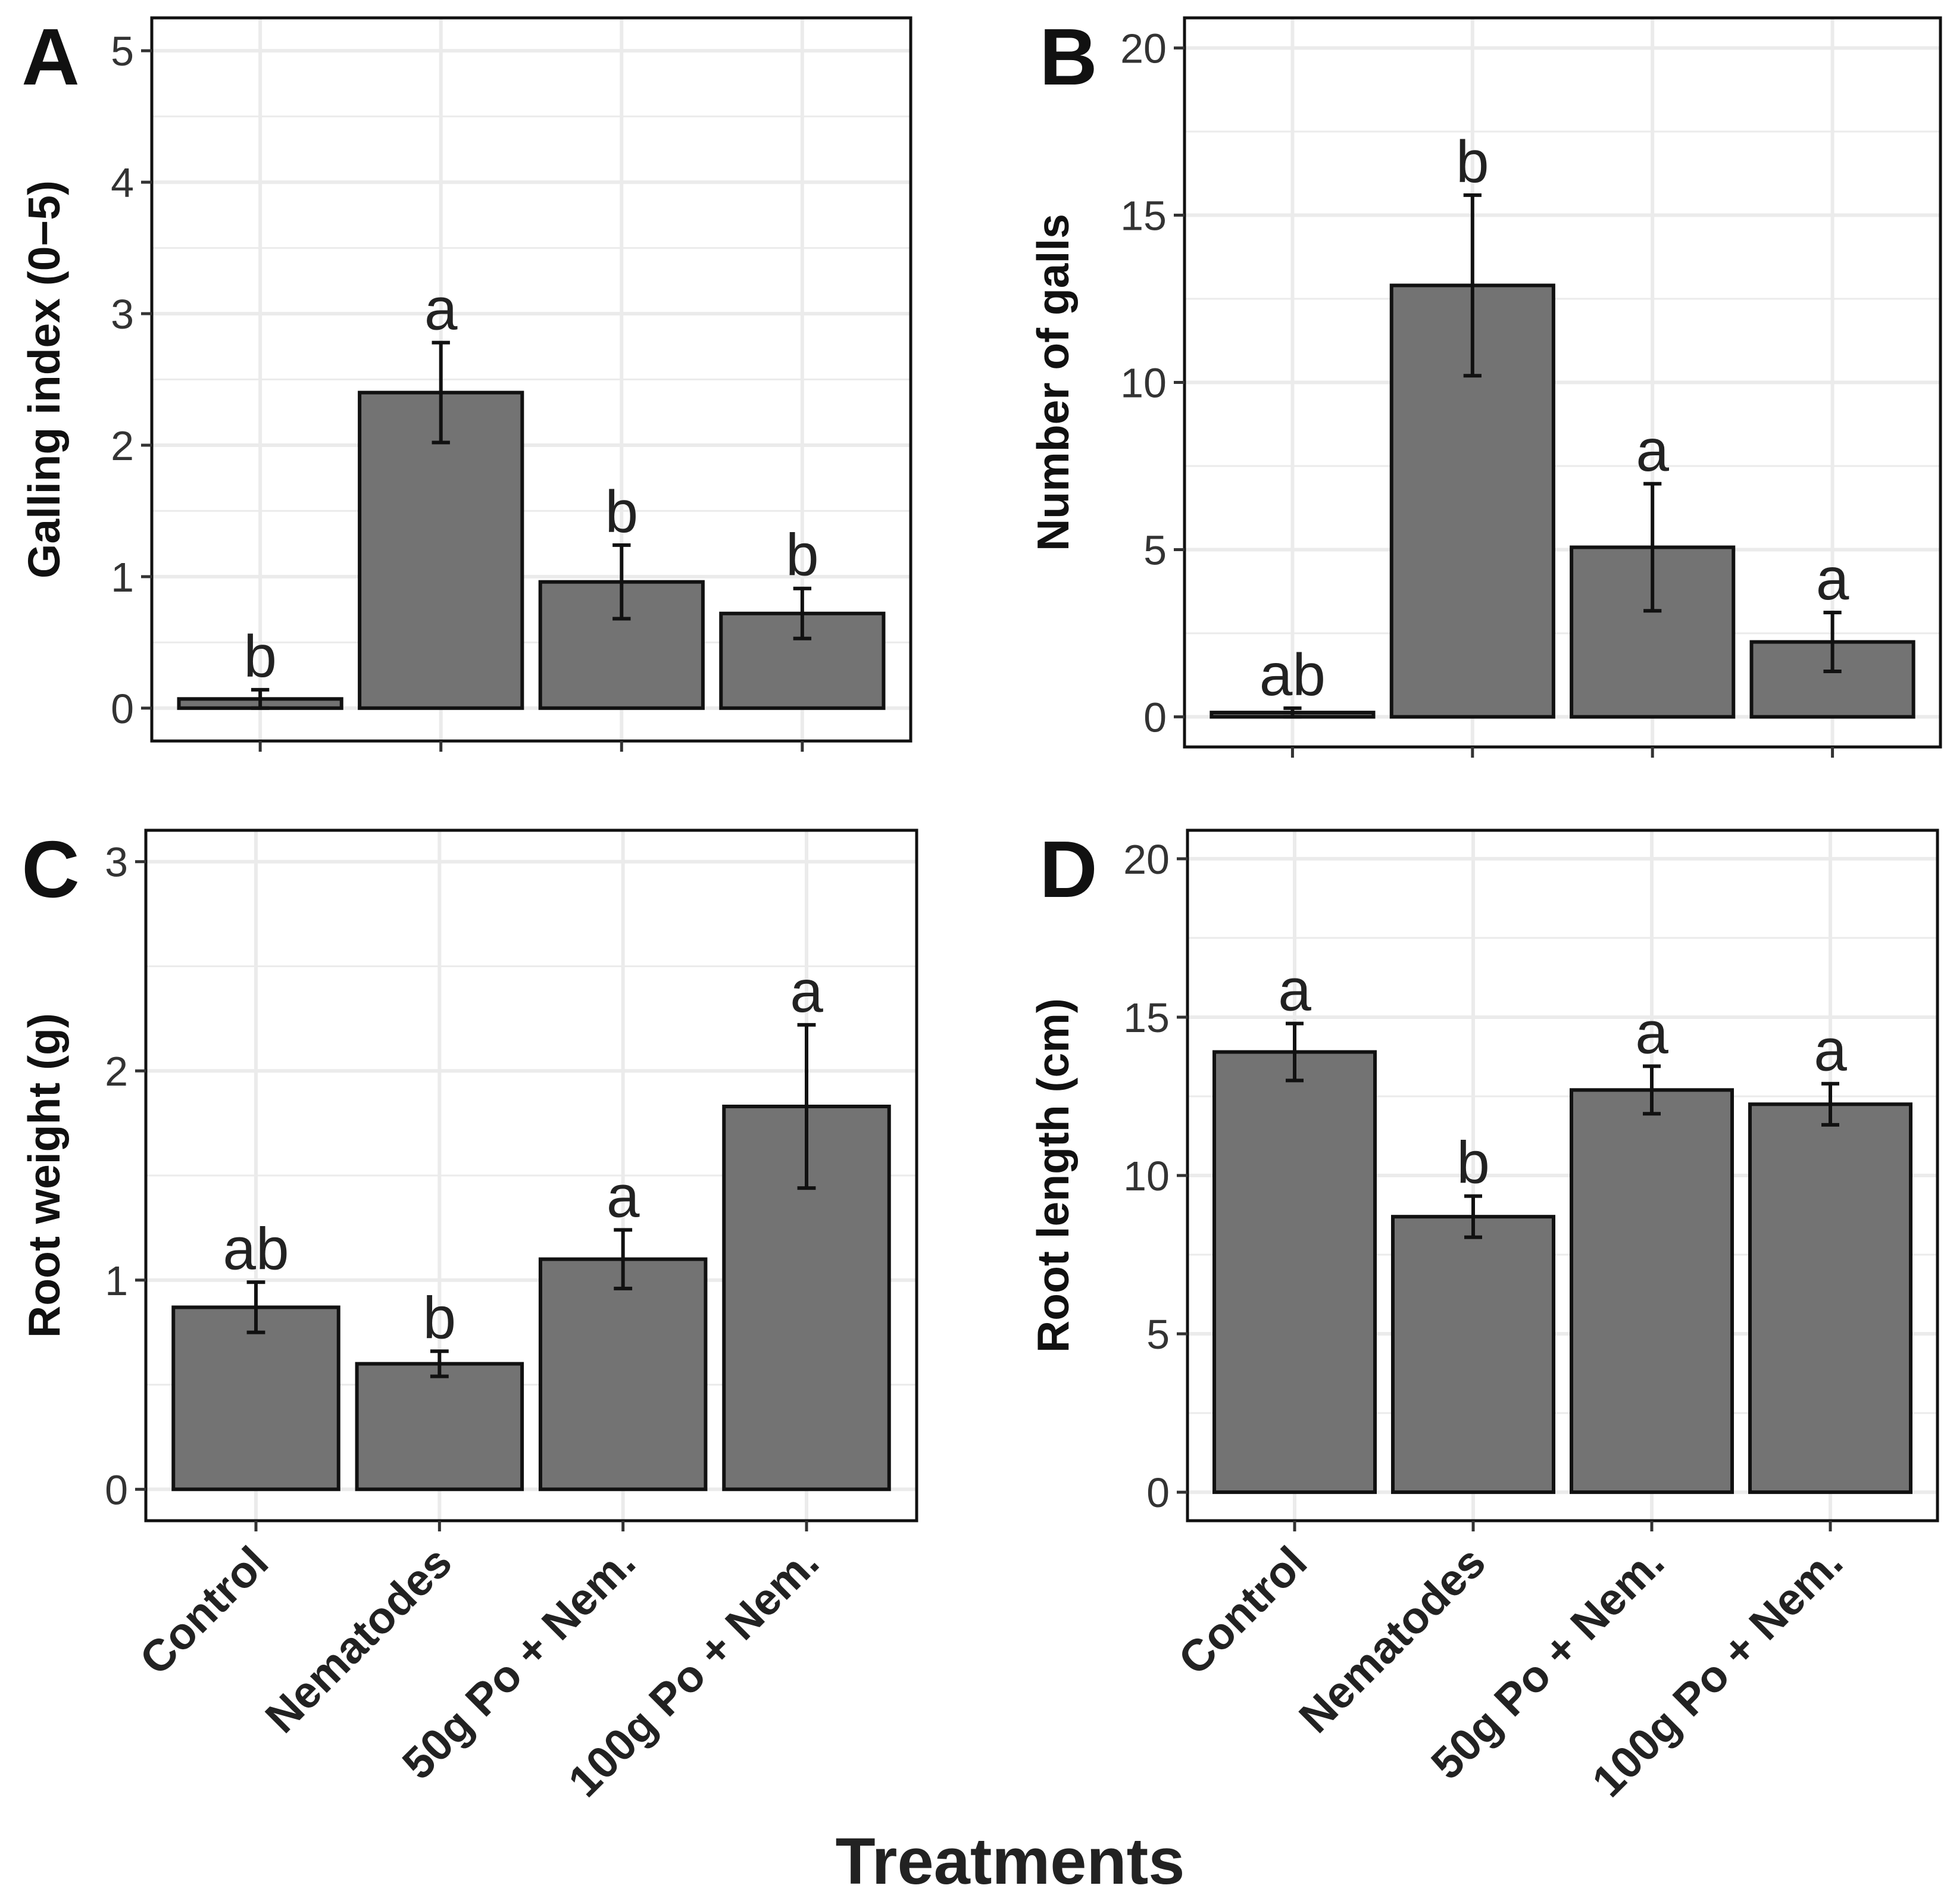  I want to click on y-axis-title: Root length (cm), so click(1053, 1175).